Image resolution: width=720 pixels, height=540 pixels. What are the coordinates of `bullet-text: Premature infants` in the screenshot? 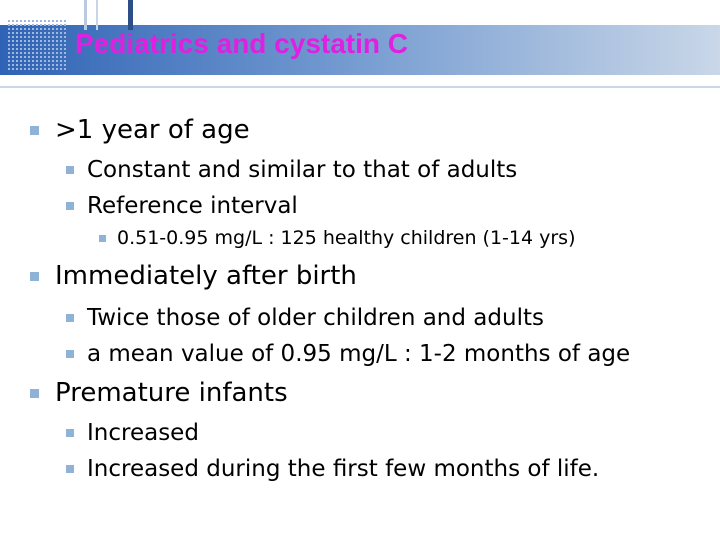 It's located at (171, 393).